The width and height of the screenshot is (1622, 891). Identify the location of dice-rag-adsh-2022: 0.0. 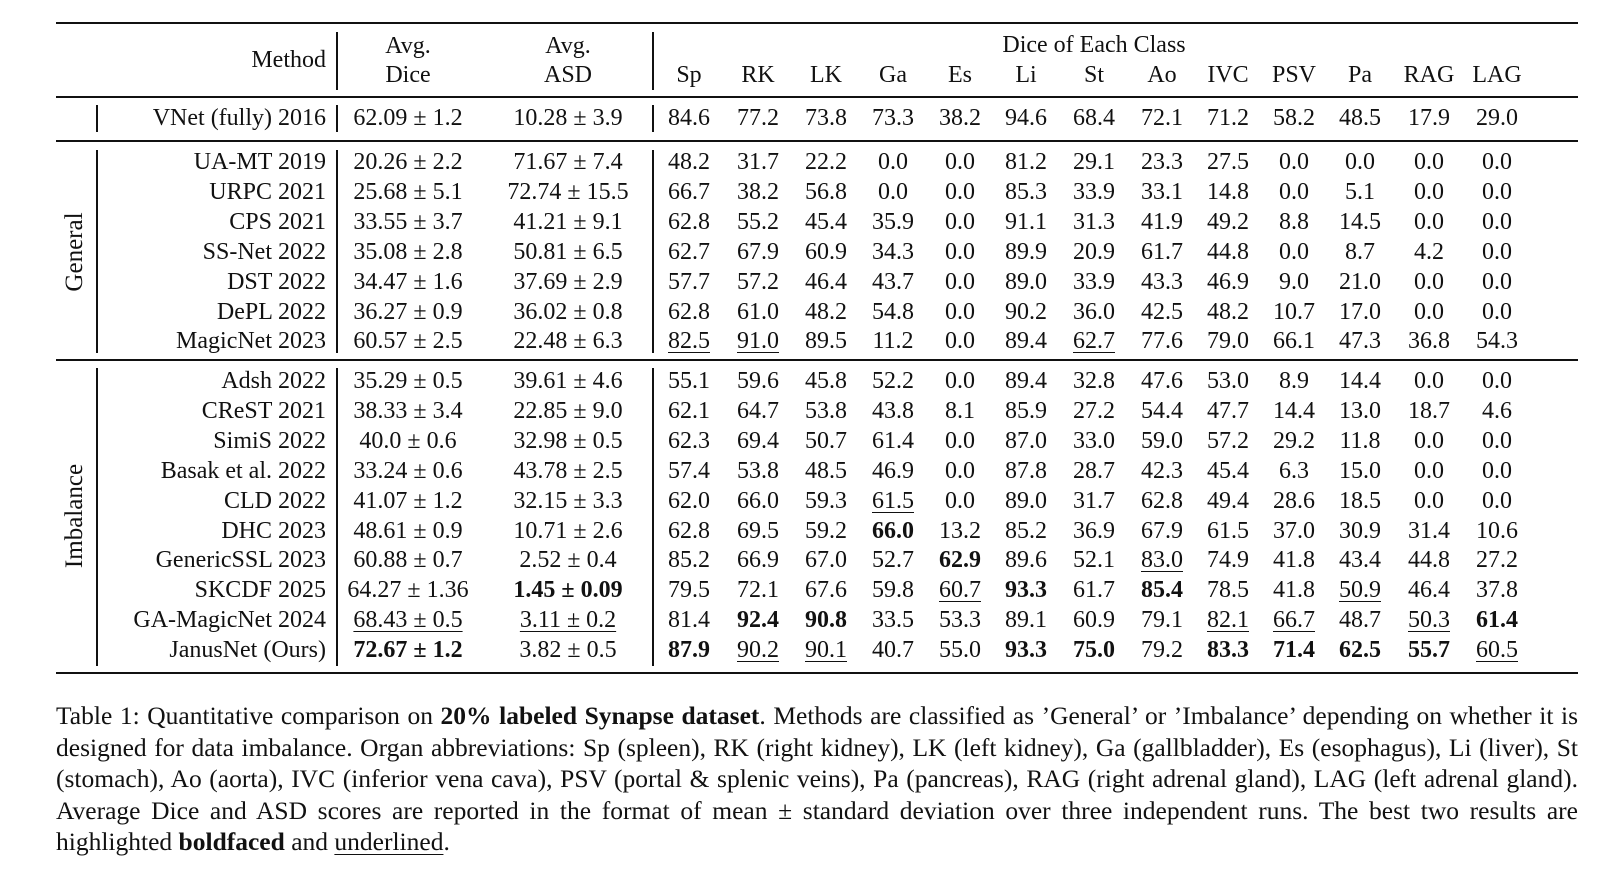
(1429, 381).